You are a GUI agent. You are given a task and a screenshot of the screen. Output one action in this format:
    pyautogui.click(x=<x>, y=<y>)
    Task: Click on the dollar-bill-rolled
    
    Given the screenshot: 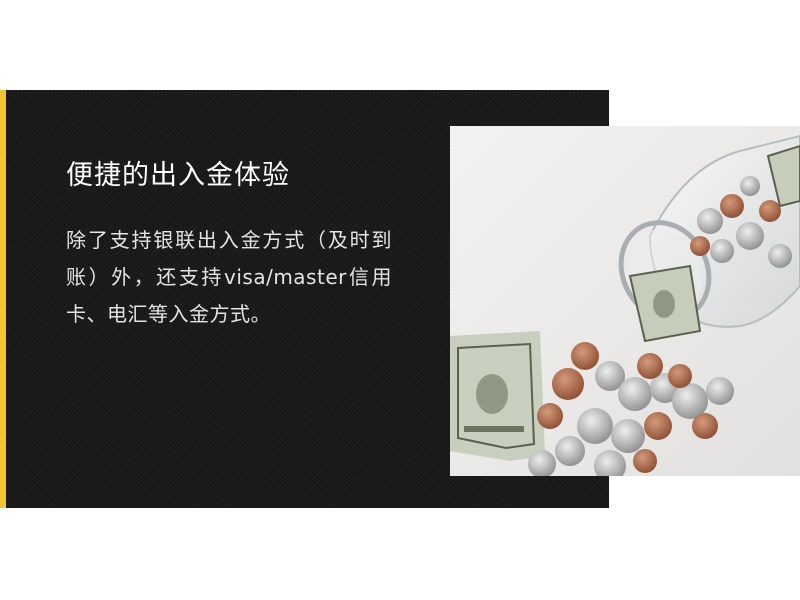 What is the action you would take?
    pyautogui.click(x=714, y=243)
    